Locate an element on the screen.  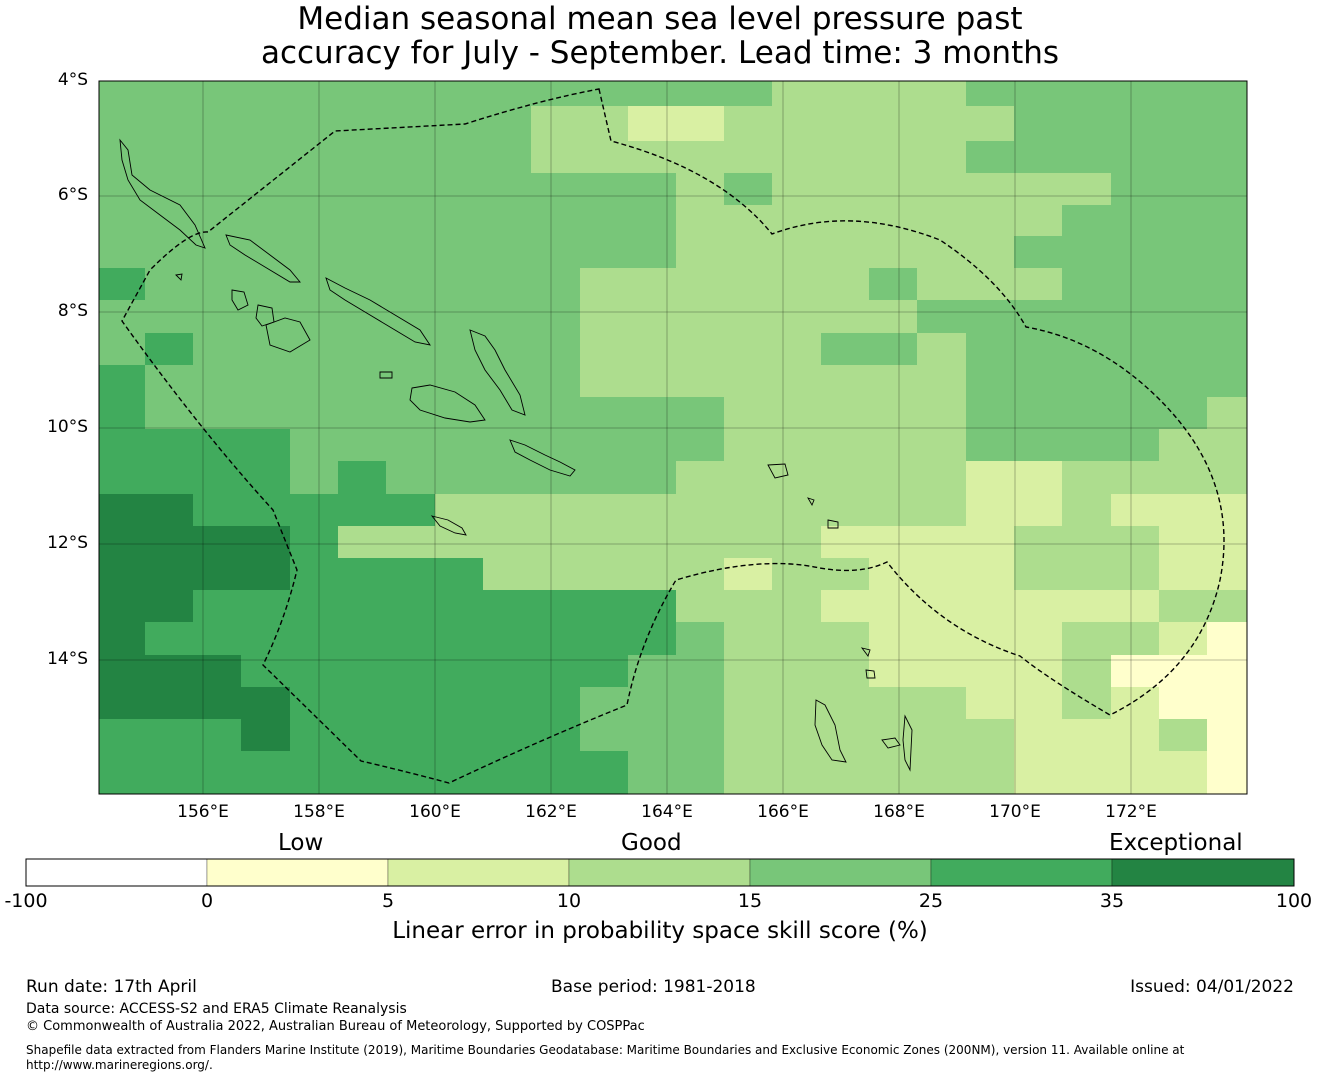
longitude-label: 164°E is located at coordinates (667, 812).